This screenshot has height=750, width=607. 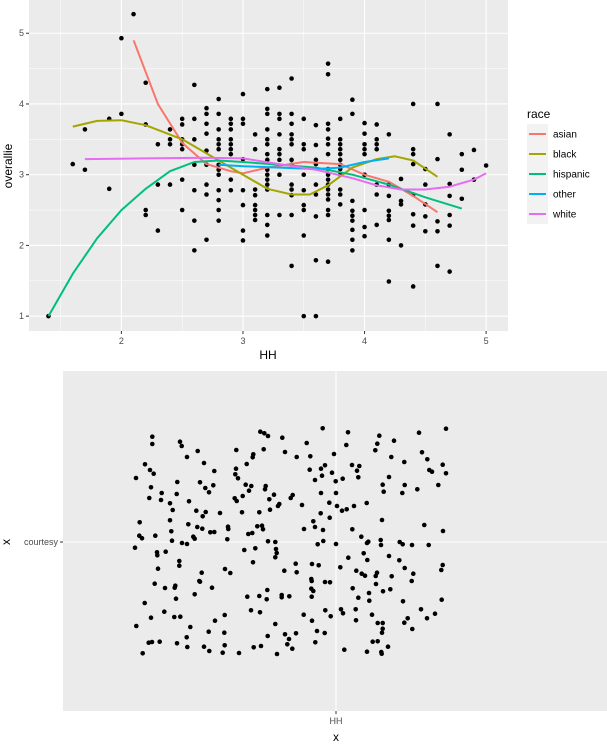 I want to click on y-tick-label: 1, so click(x=21, y=316).